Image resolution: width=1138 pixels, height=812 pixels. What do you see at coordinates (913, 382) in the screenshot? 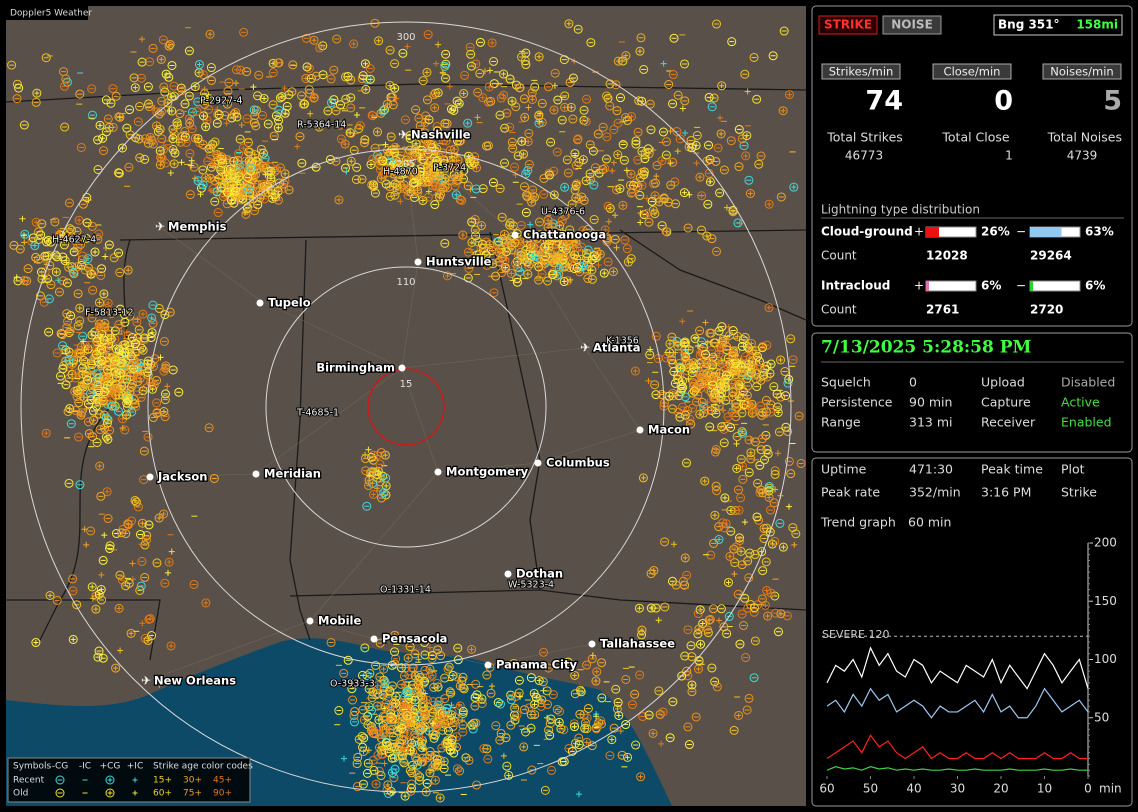
I see `setting-text: 0` at bounding box center [913, 382].